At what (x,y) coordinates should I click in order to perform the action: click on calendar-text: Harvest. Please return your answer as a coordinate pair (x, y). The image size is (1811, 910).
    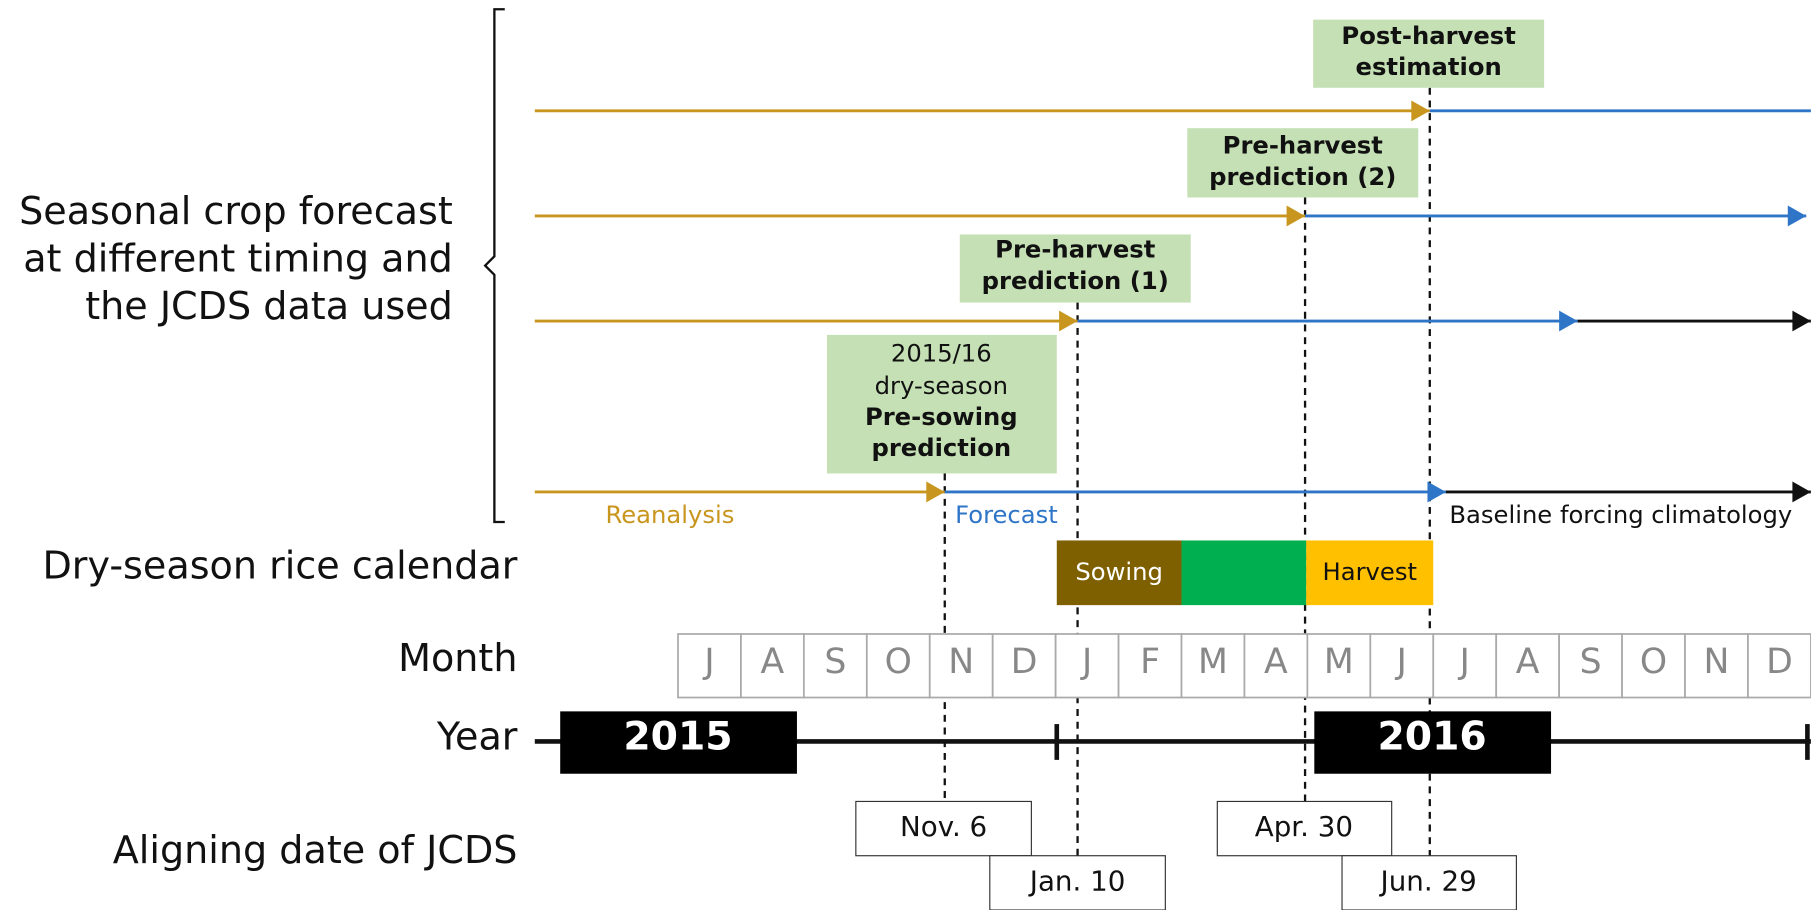
    Looking at the image, I should click on (1369, 571).